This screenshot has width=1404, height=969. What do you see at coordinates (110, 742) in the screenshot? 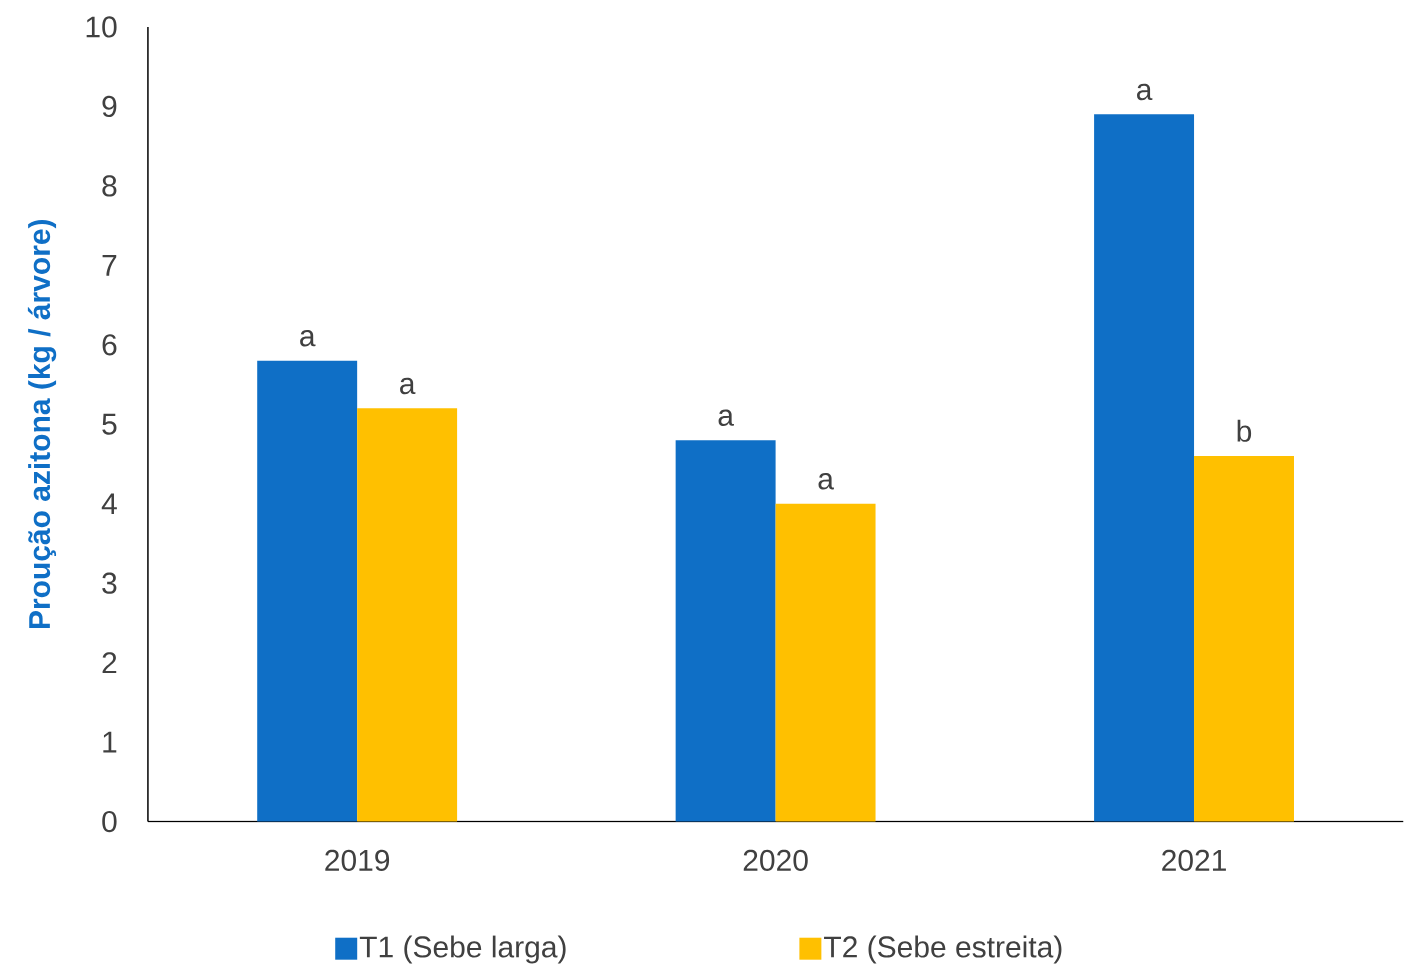
I see `y-tick-label: 1` at bounding box center [110, 742].